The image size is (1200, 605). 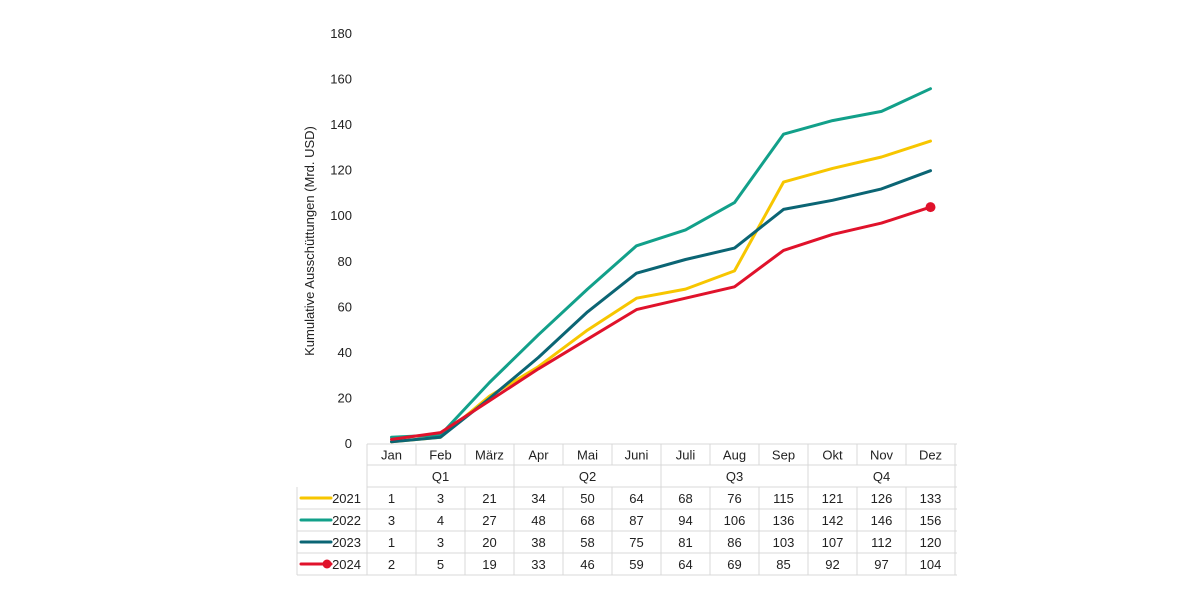 I want to click on legend-label-2023: 2023, so click(x=346, y=542).